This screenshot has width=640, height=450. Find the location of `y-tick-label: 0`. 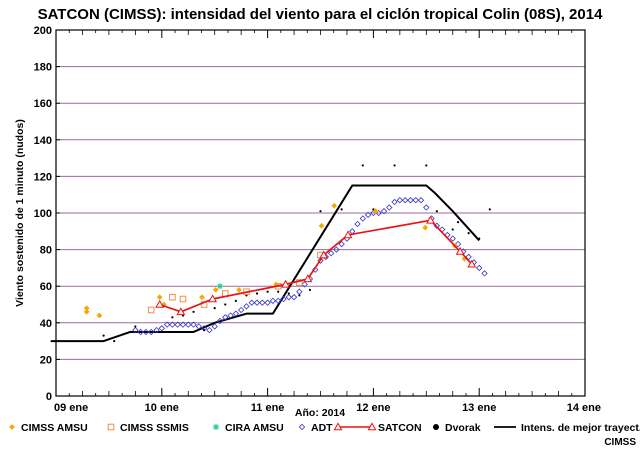

y-tick-label: 0 is located at coordinates (49, 397).